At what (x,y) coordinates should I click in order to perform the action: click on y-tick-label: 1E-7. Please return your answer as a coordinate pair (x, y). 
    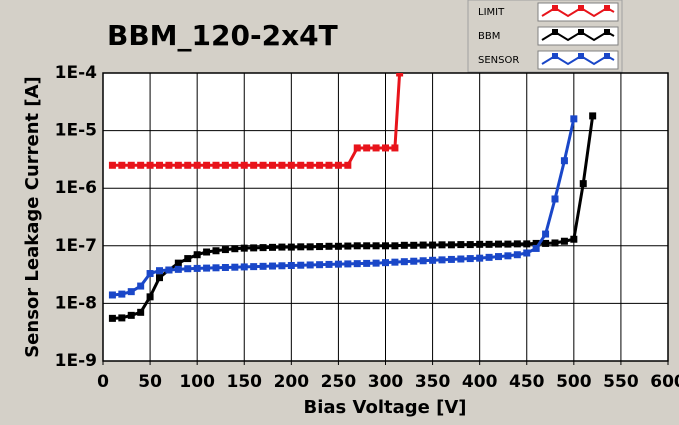
    Looking at the image, I should click on (76, 246).